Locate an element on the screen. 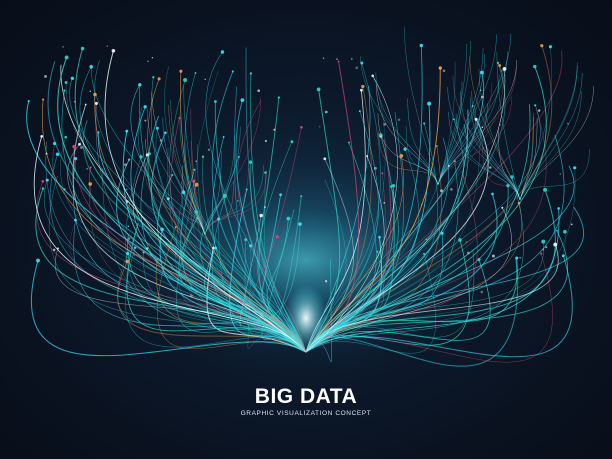  headline-subtitle: GRAPHIC VISUALIZATION CONCEPT is located at coordinates (306, 413).